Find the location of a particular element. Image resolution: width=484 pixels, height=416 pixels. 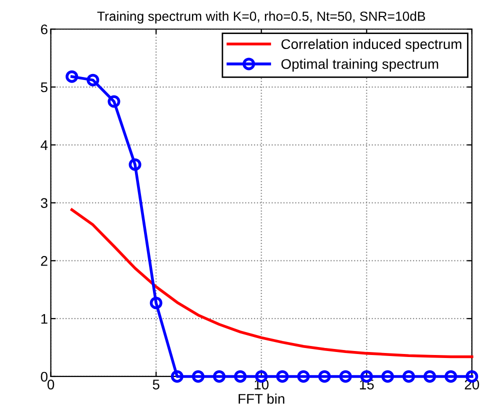

x-tick-label: 5 is located at coordinates (156, 385).